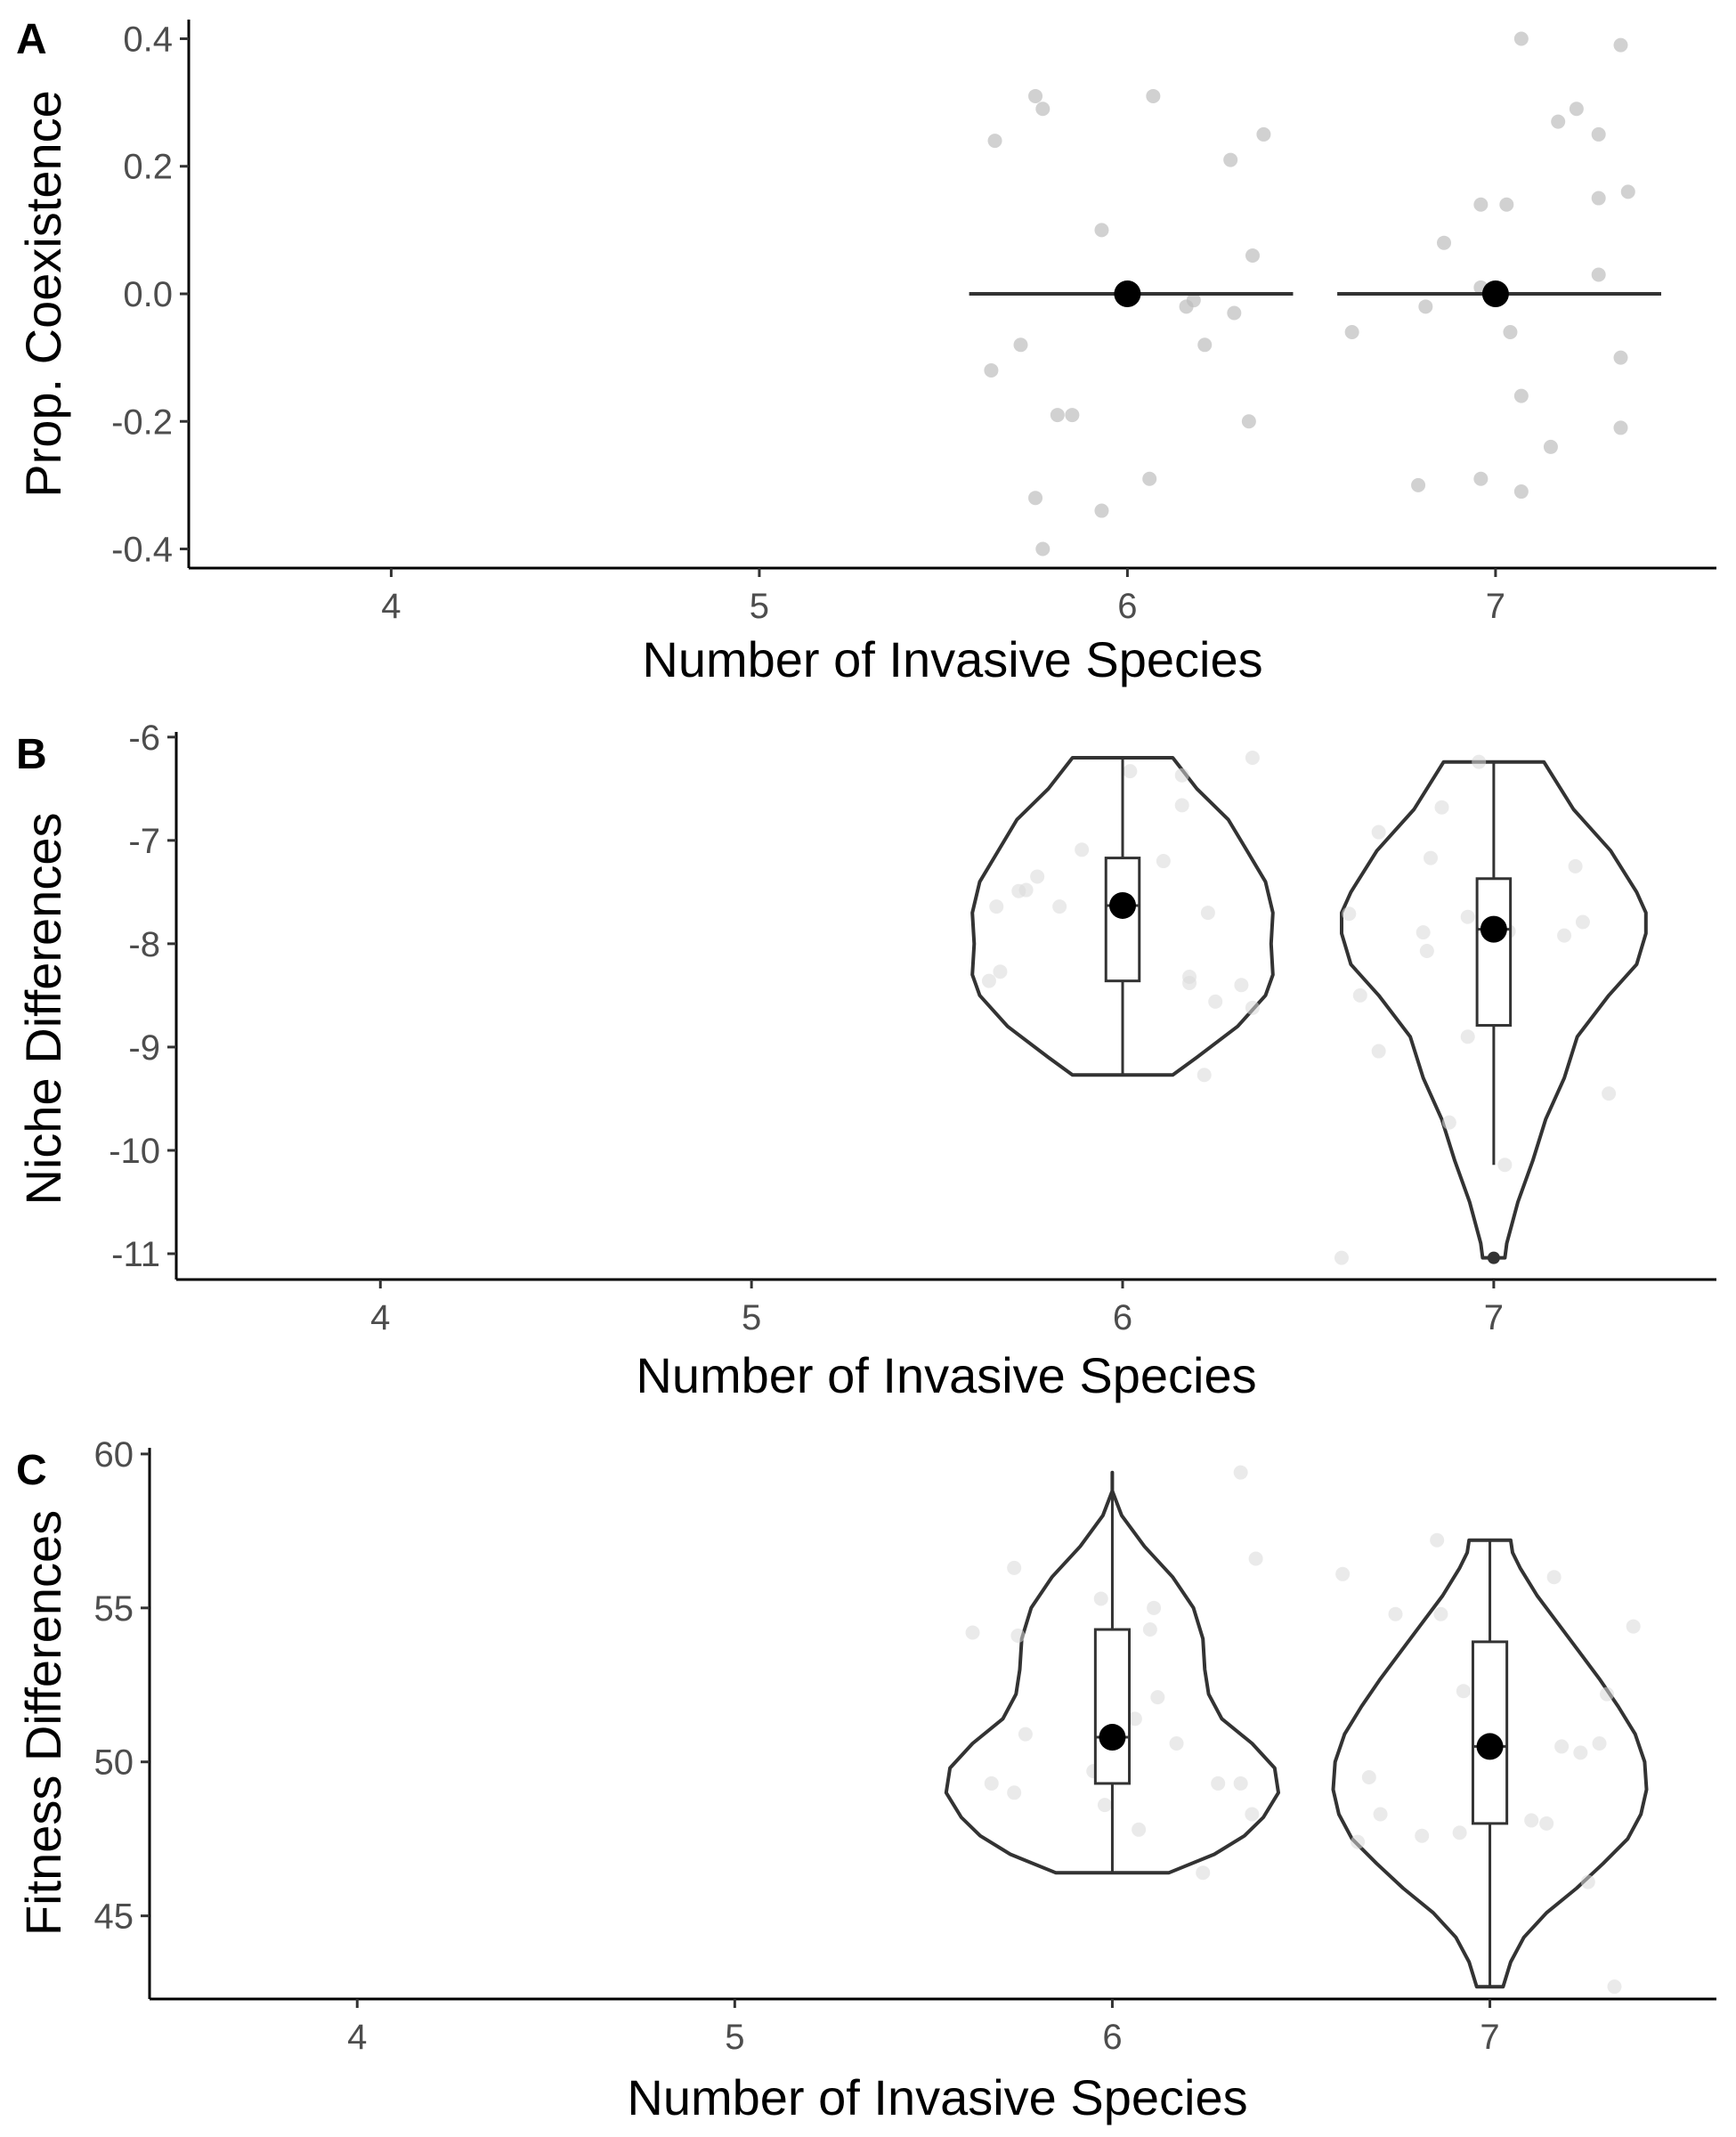 Image resolution: width=1736 pixels, height=2137 pixels. I want to click on panel-c-boxplots, so click(1301, 1729).